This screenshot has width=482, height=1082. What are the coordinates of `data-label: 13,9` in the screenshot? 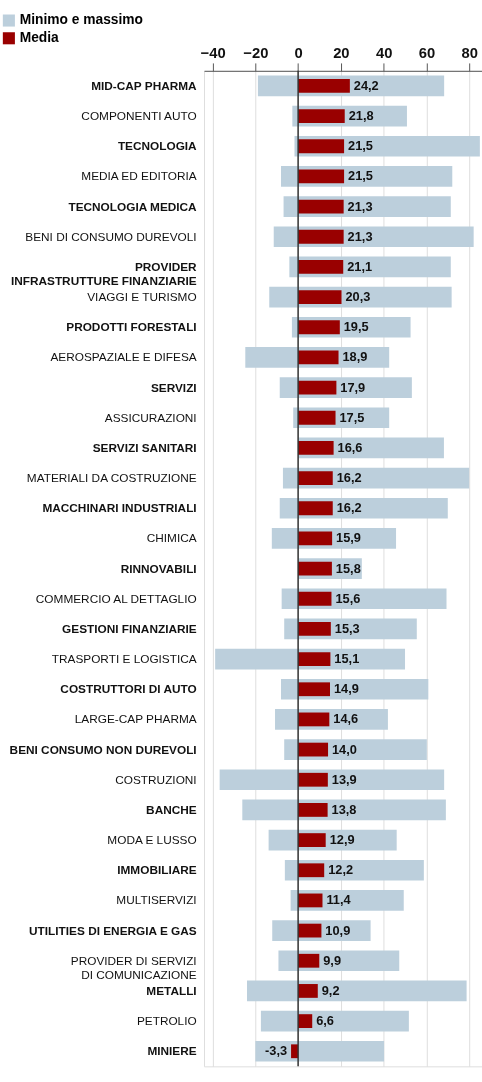 It's located at (344, 779).